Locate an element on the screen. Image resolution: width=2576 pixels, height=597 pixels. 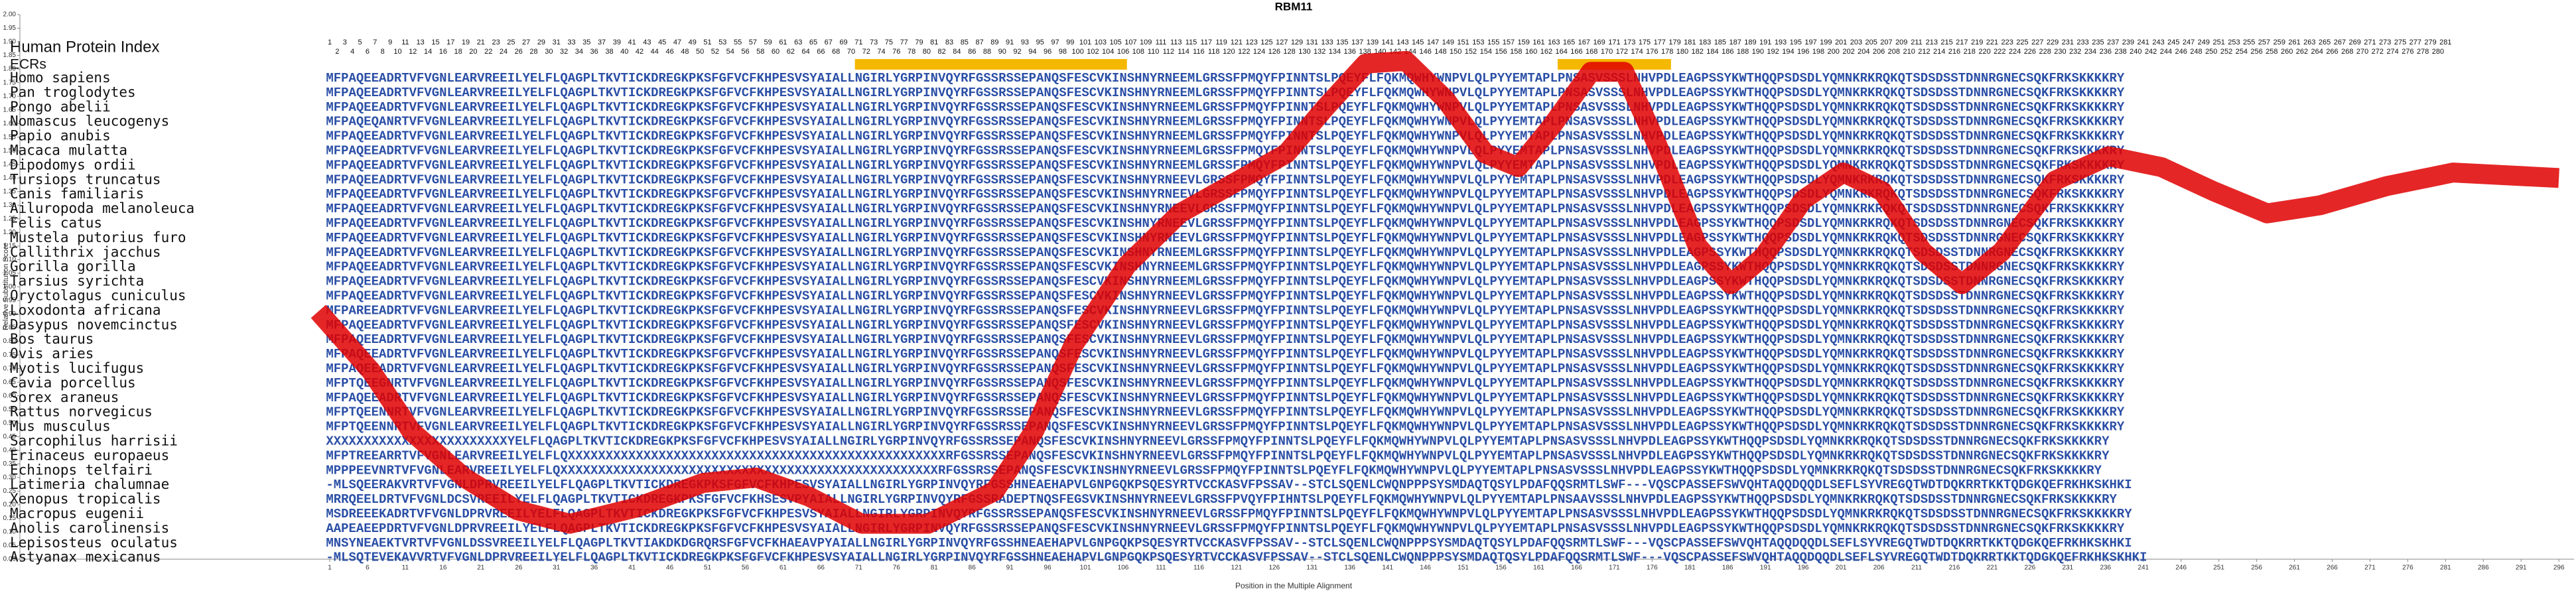
human-index-number: 45 is located at coordinates (662, 42).